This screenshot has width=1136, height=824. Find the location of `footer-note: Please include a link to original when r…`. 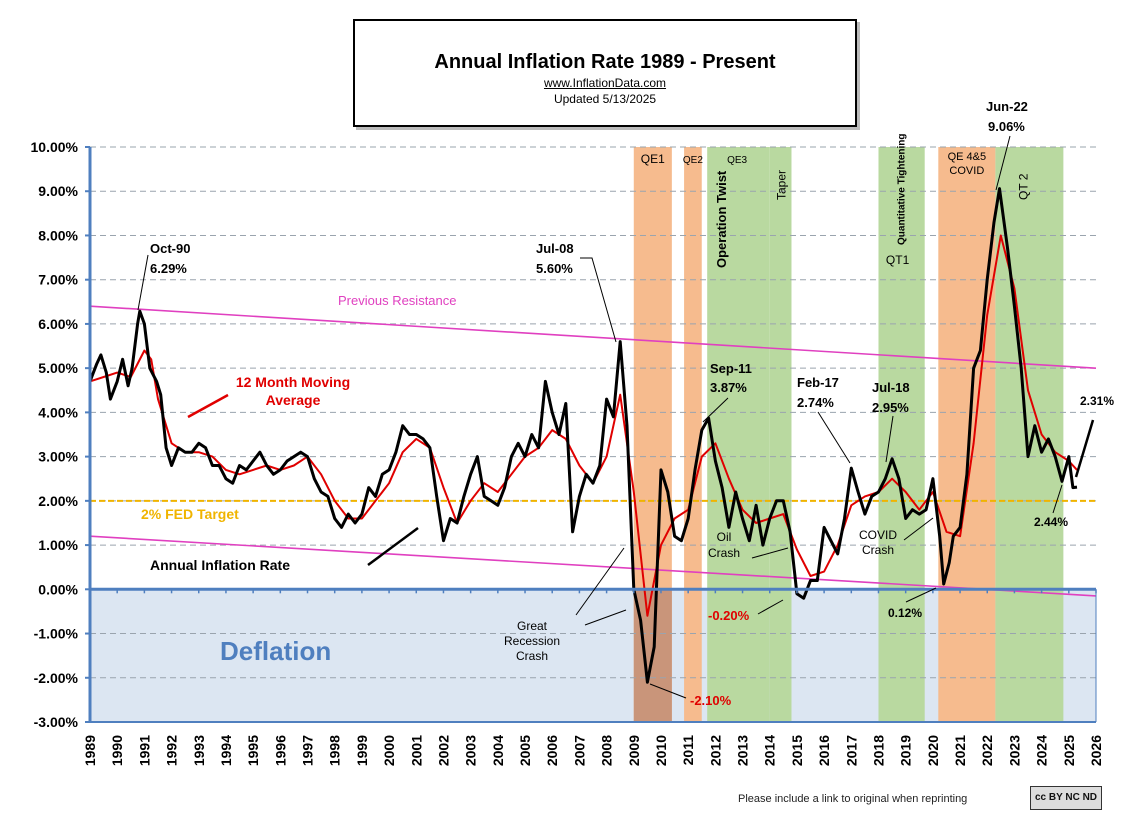

footer-note: Please include a link to original when r… is located at coordinates (853, 799).